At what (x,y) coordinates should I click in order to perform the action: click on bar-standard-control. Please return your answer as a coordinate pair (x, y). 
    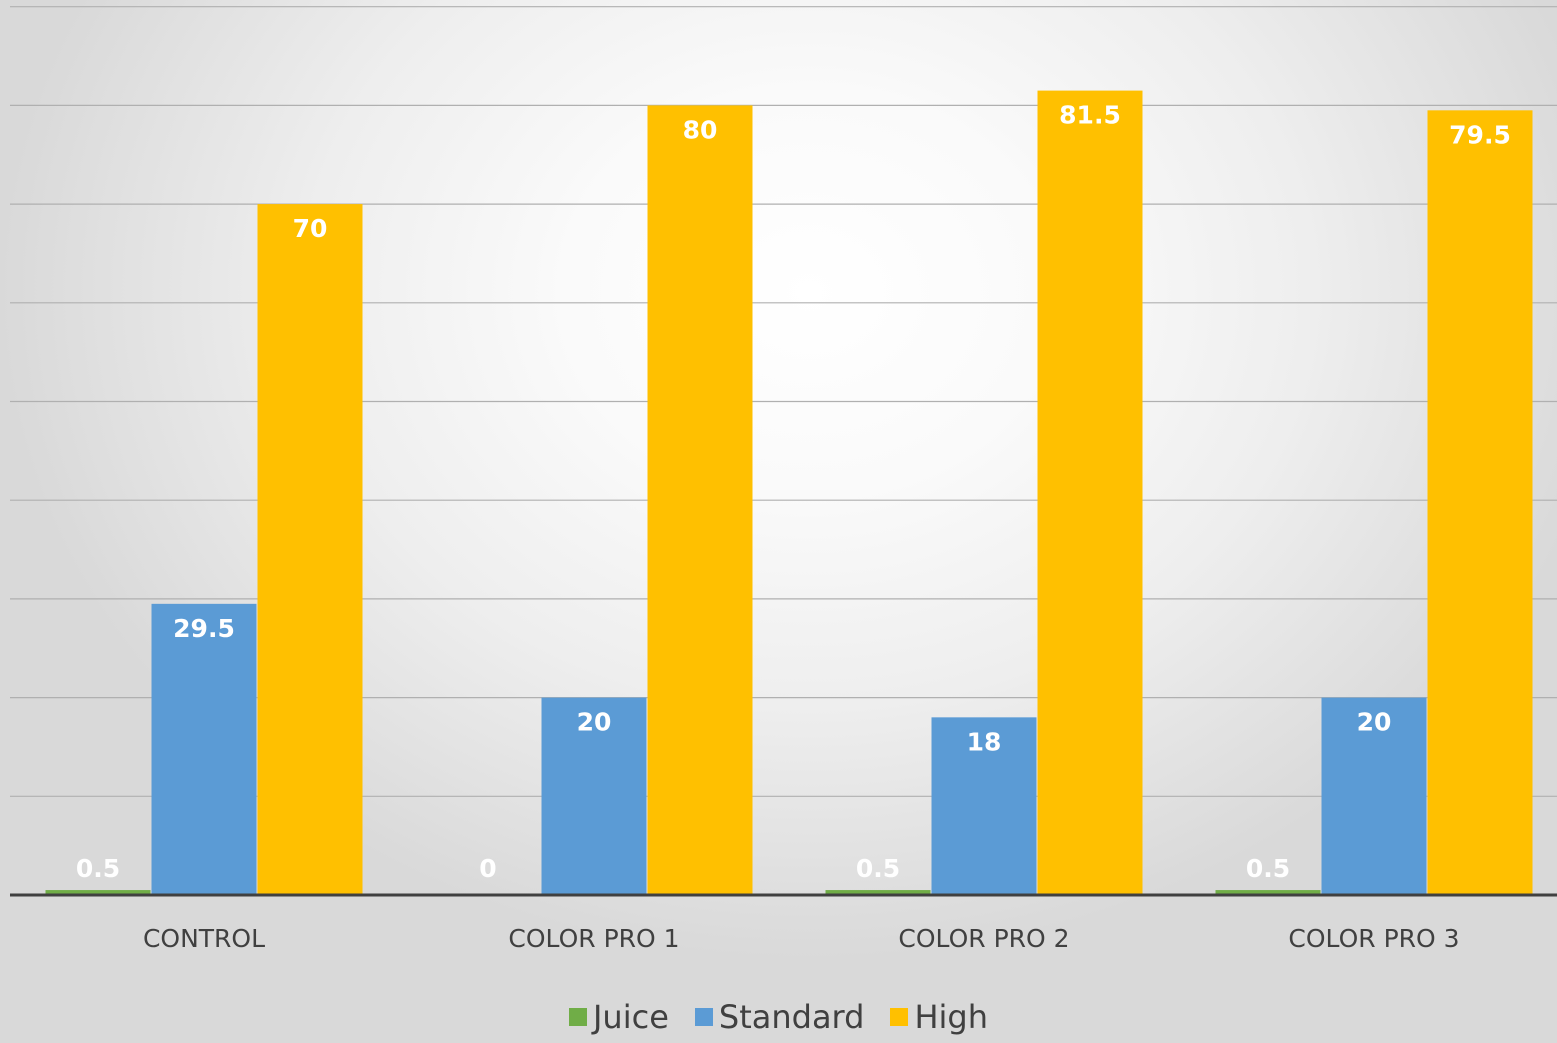
    Looking at the image, I should click on (204, 749).